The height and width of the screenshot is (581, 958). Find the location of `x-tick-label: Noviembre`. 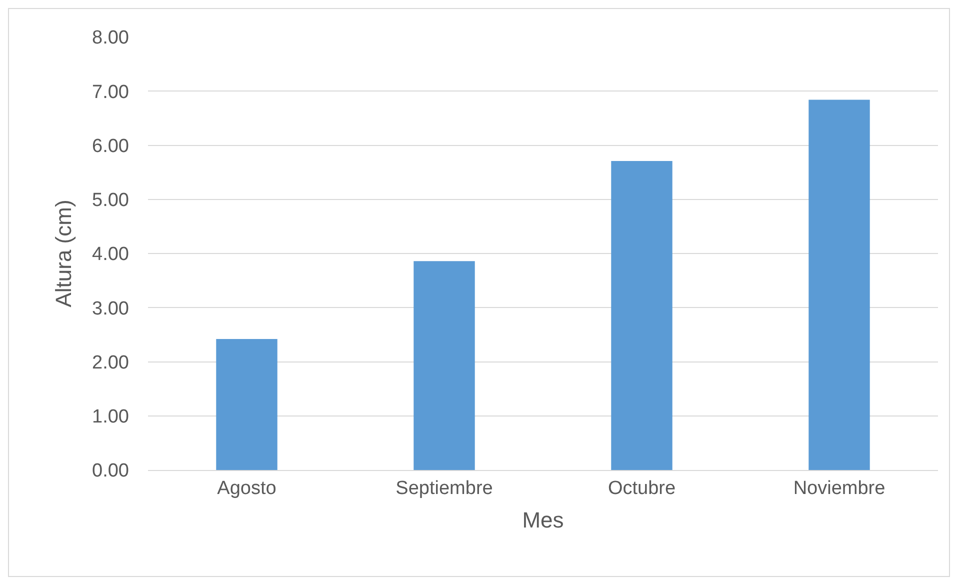

x-tick-label: Noviembre is located at coordinates (839, 488).